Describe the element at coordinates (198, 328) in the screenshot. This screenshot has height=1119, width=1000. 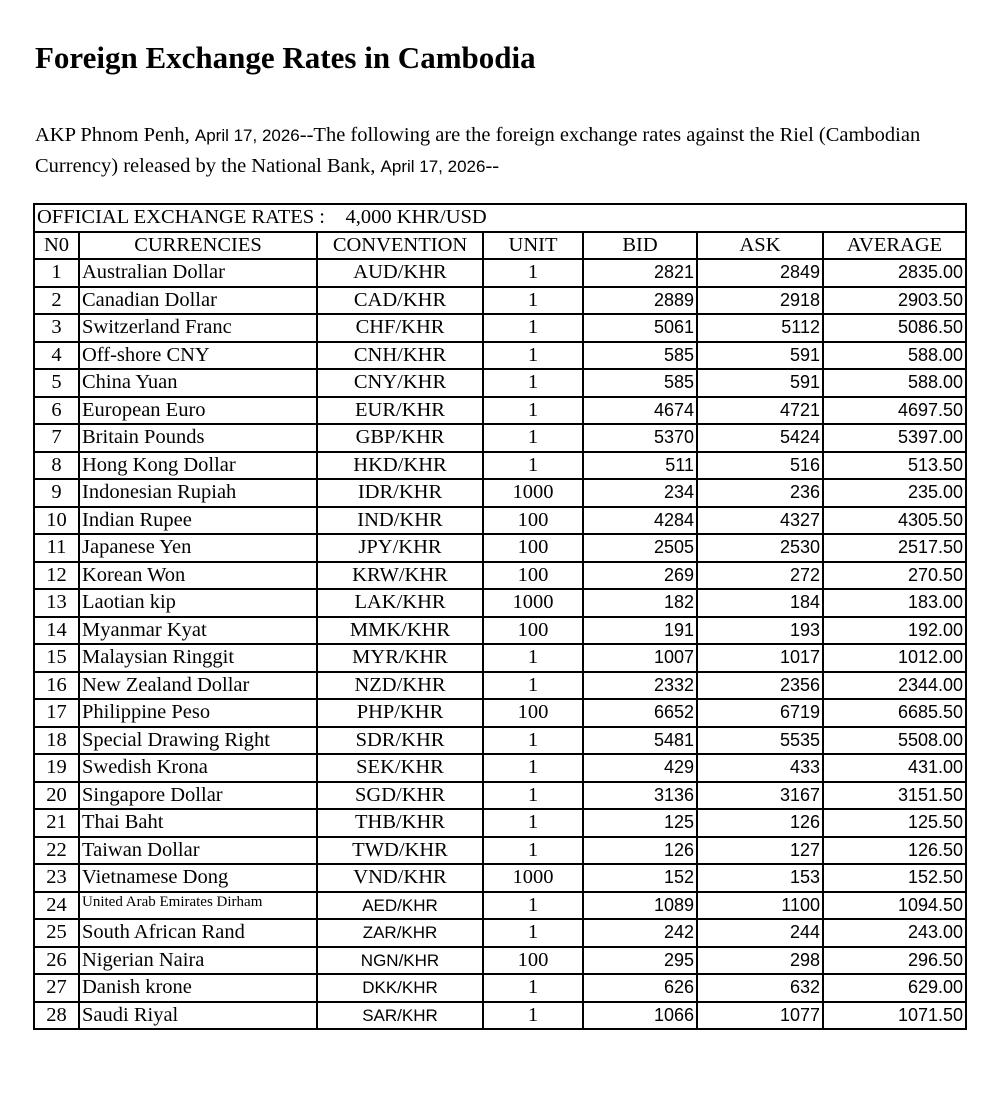
I see `currency-name: Switzerland Franc` at that location.